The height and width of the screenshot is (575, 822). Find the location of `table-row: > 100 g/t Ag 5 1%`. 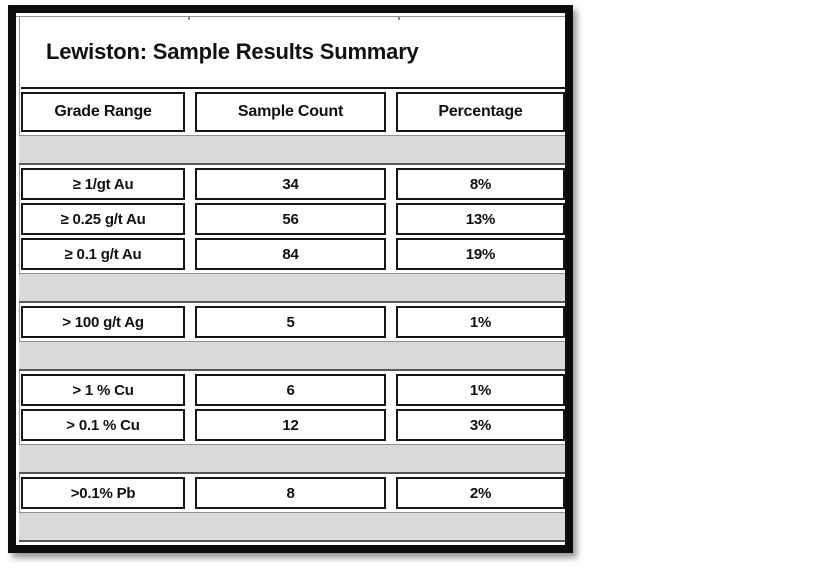

table-row: > 100 g/t Ag 5 1% is located at coordinates (293, 322).